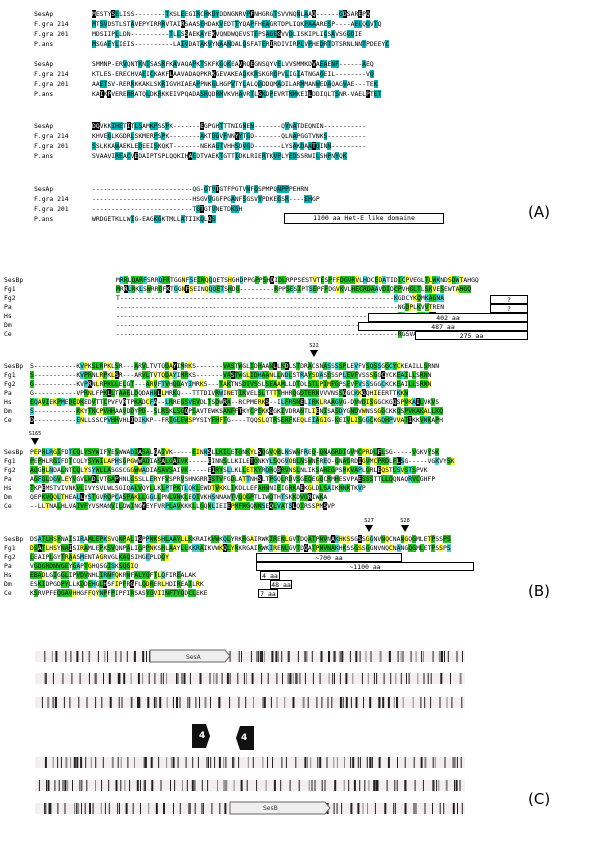  Describe the element at coordinates (51, 146) in the screenshot. I see `seq-name: F.gra 201` at that location.